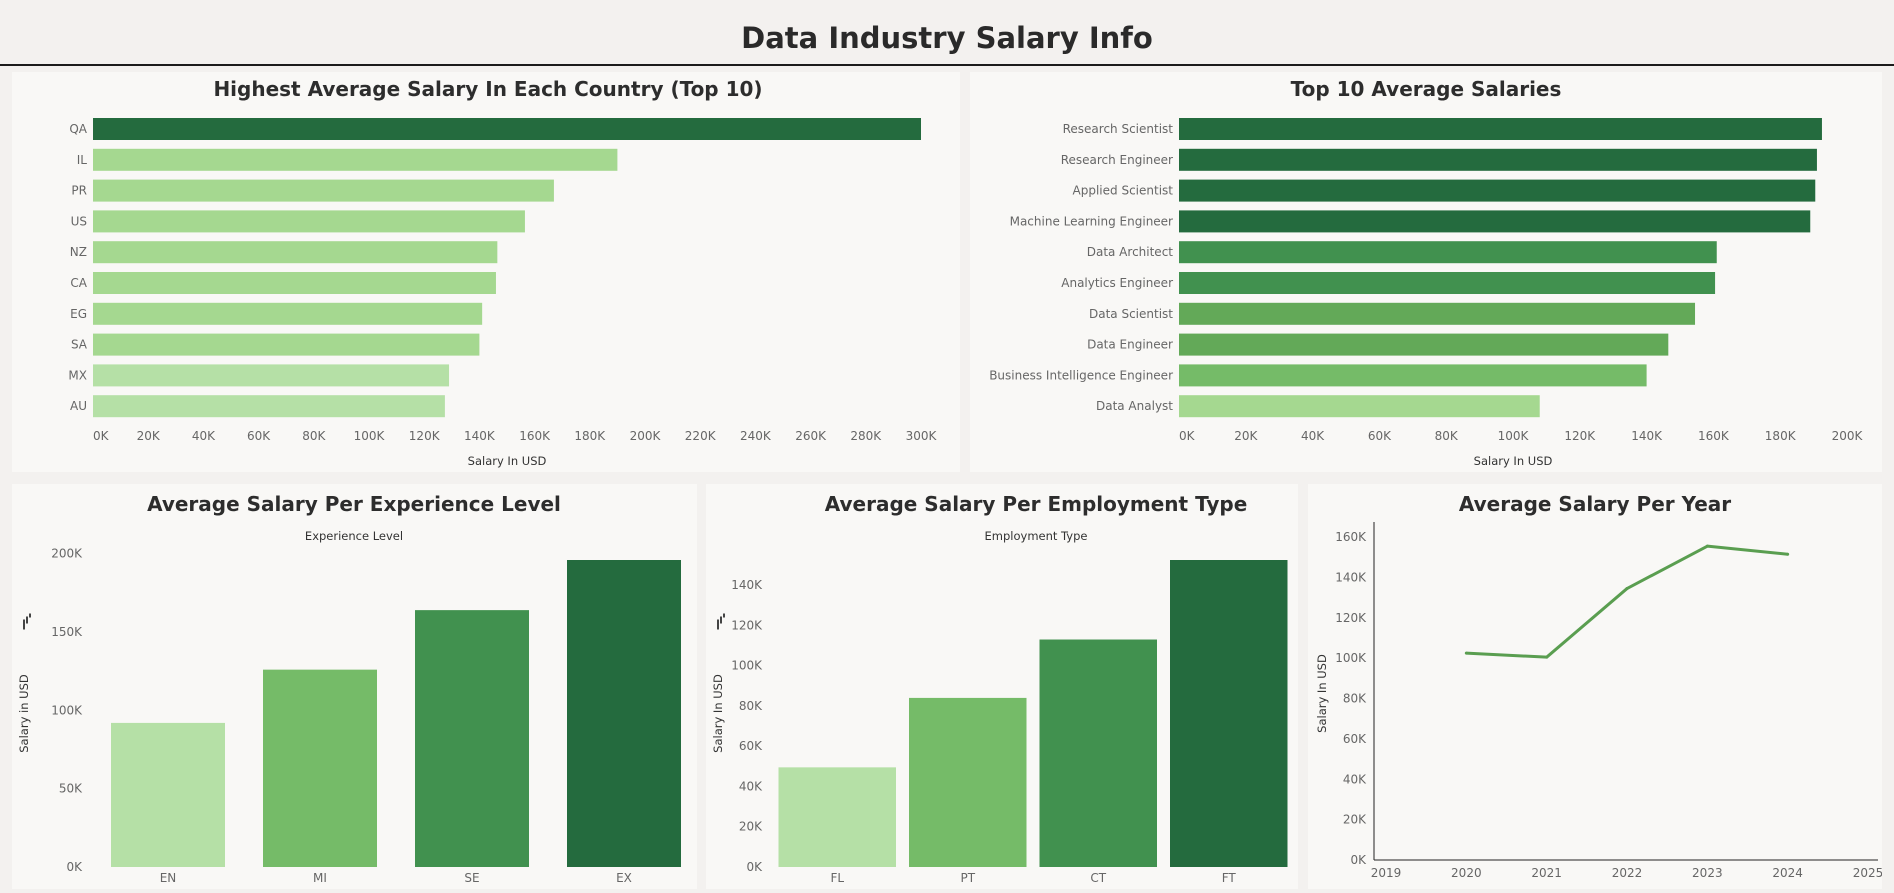 This screenshot has height=893, width=1894. Describe the element at coordinates (1707, 873) in the screenshot. I see `x-tick-label: 2023` at that location.